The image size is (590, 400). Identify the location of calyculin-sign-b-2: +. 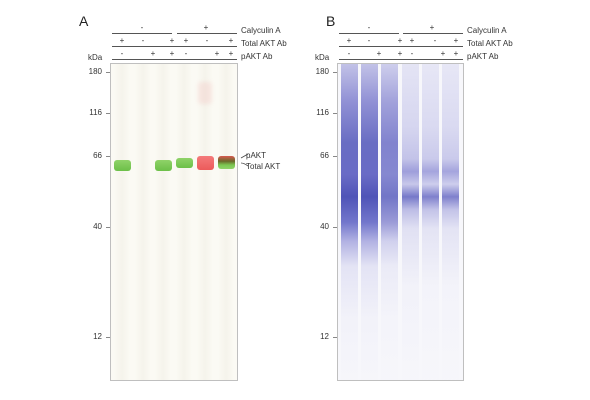
(432, 27).